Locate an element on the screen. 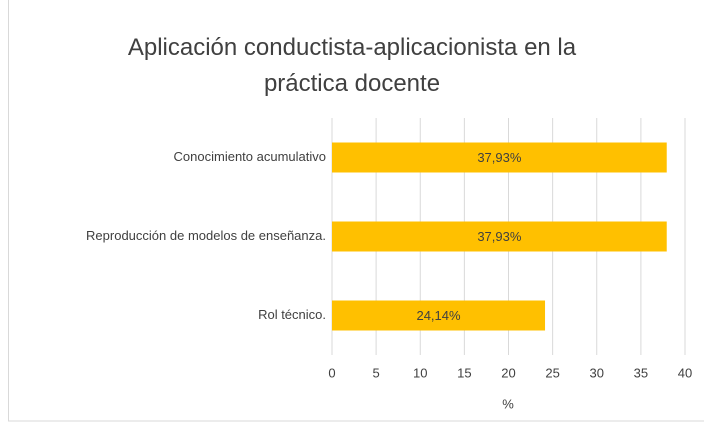  x-tick-label: 0 is located at coordinates (331, 372).